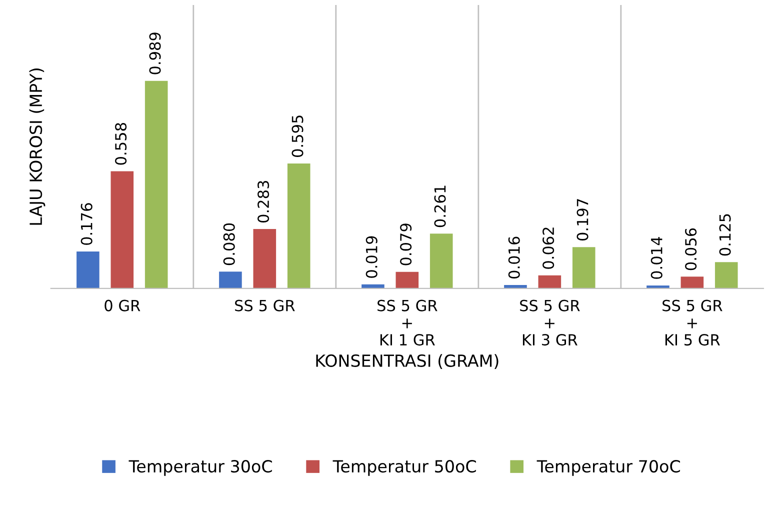 The height and width of the screenshot is (506, 783). What do you see at coordinates (692, 323) in the screenshot?
I see `x-tick-label: SS 5 GR + KI 5 GR` at bounding box center [692, 323].